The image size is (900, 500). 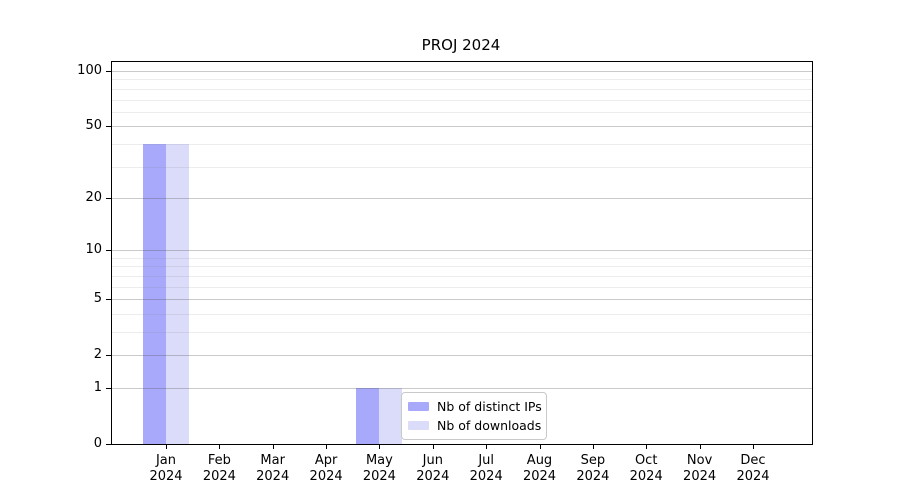 I want to click on legend-label-distinct-ips: Nb of distinct IPs, so click(x=489, y=406).